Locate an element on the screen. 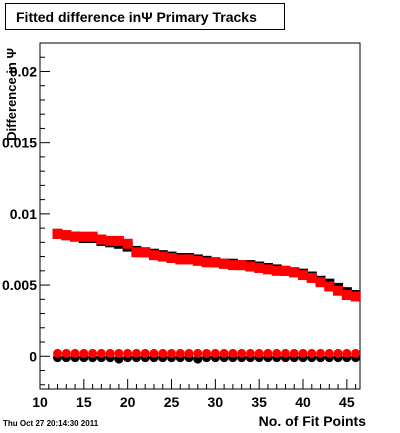 This screenshot has width=400, height=433. chart-title: Fitted difference inΨ Primary Tracks is located at coordinates (136, 17).